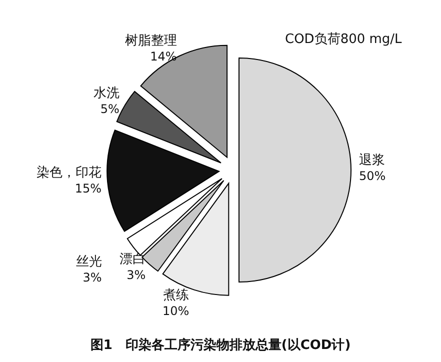  I want to click on slice-label: 染色，印花, so click(69, 172).